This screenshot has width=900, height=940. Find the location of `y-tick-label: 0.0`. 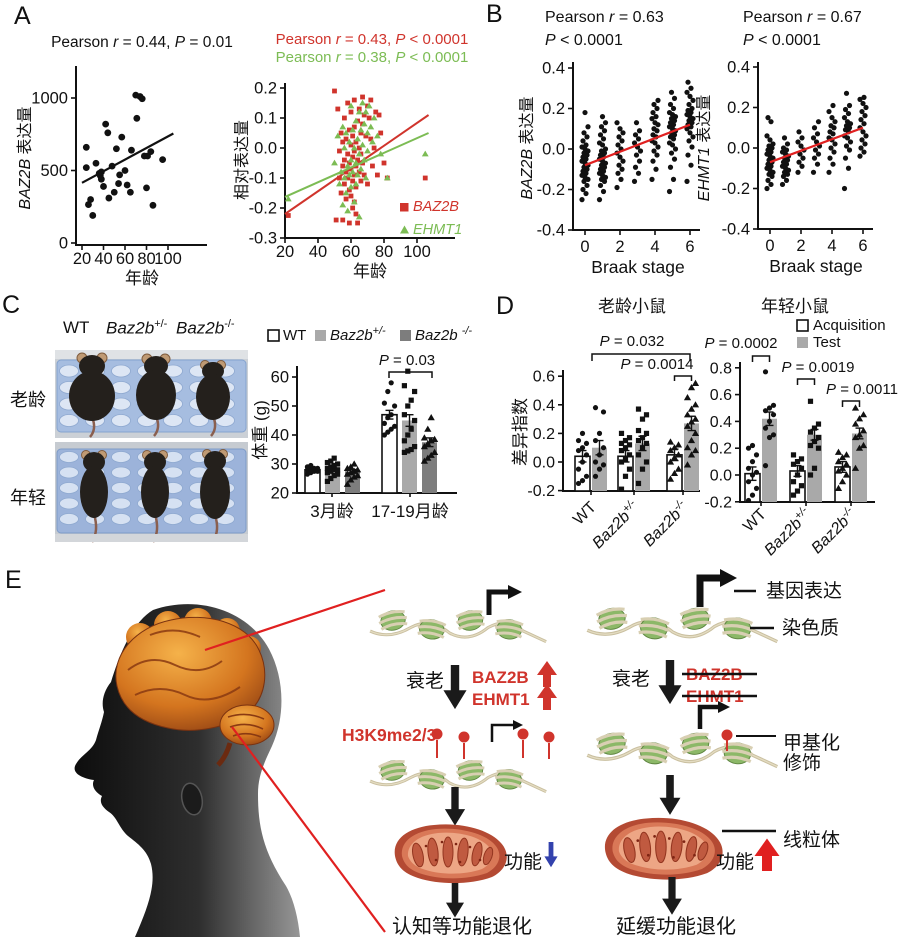

y-tick-label: 0.0 is located at coordinates (553, 150).